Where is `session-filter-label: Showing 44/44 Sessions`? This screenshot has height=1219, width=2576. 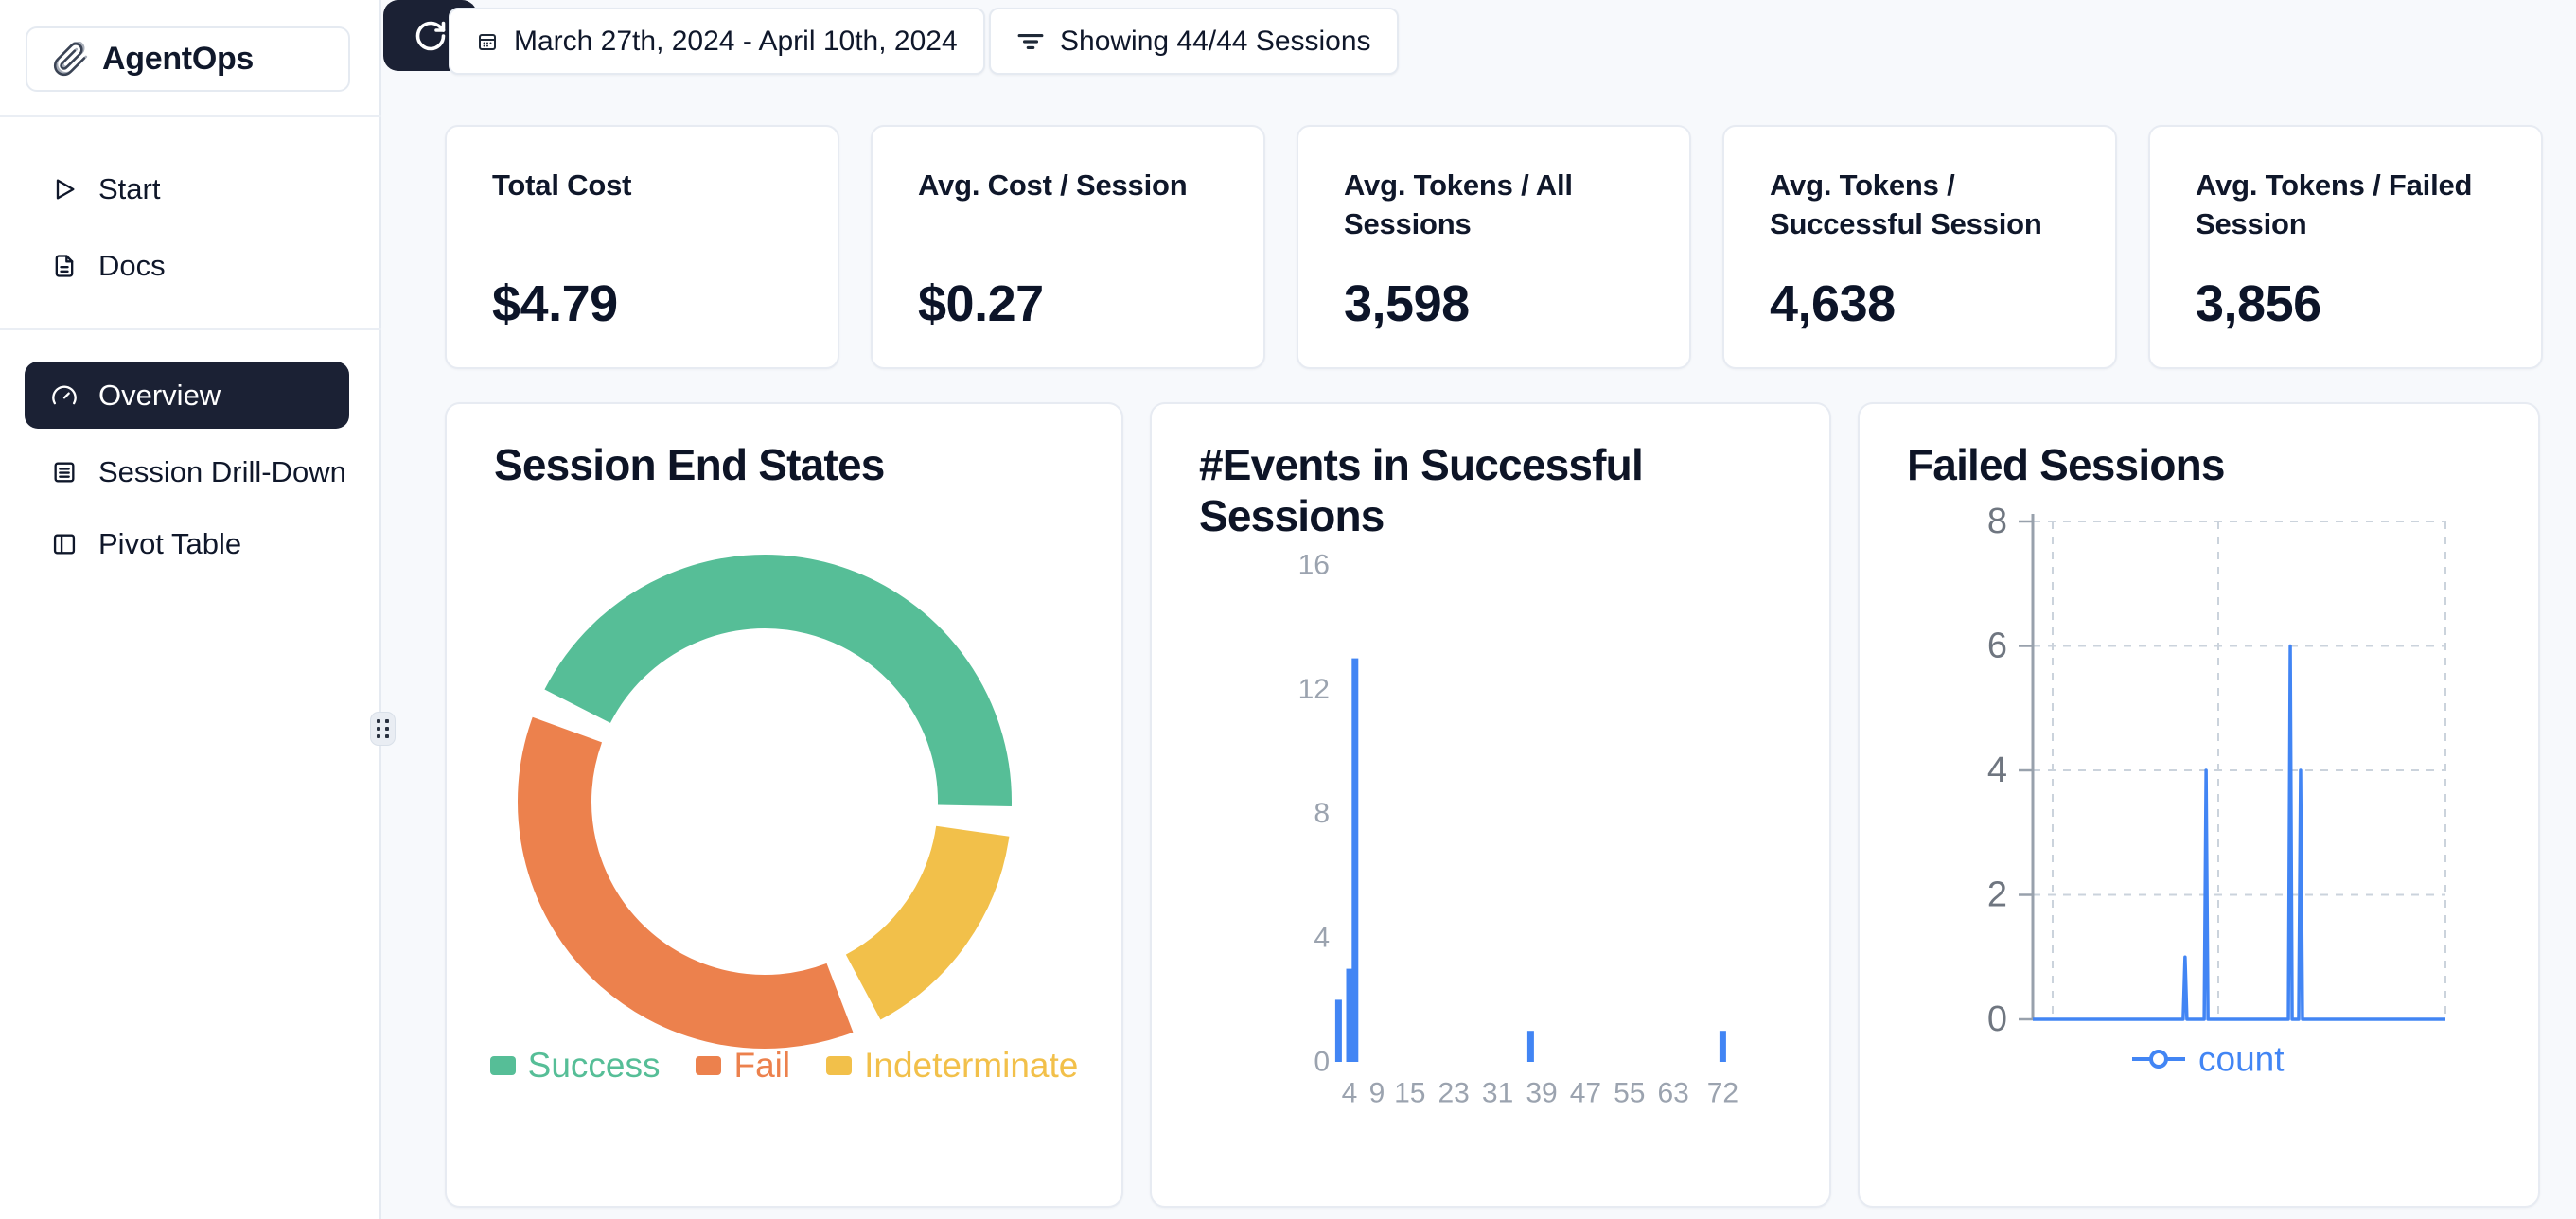 session-filter-label: Showing 44/44 Sessions is located at coordinates (1215, 41).